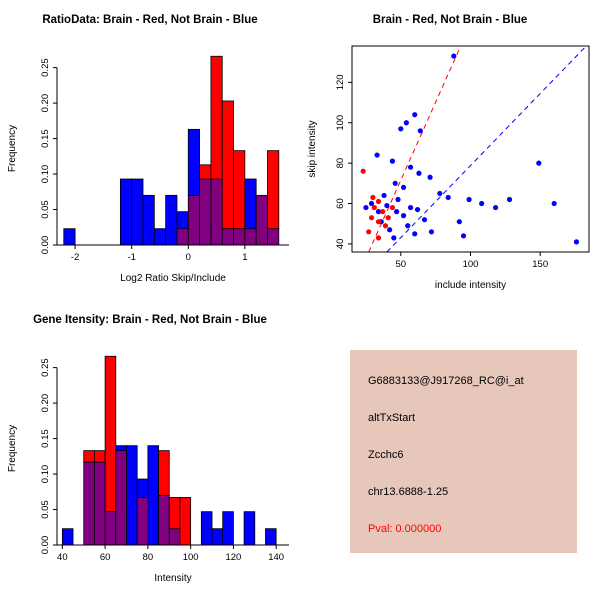  What do you see at coordinates (75, 257) in the screenshot?
I see `x-tick-label: -2` at bounding box center [75, 257].